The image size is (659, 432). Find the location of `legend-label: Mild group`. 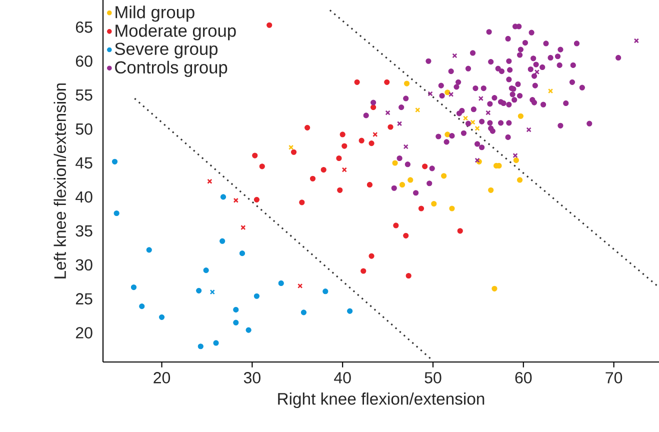

legend-label: Mild group is located at coordinates (155, 14).